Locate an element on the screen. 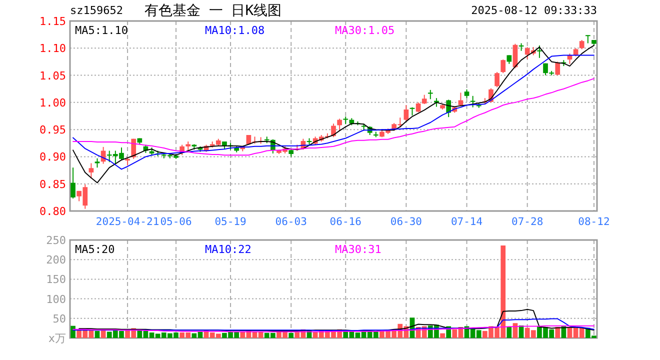 This screenshot has height=360, width=660. text: MA5:20 is located at coordinates (95, 249).